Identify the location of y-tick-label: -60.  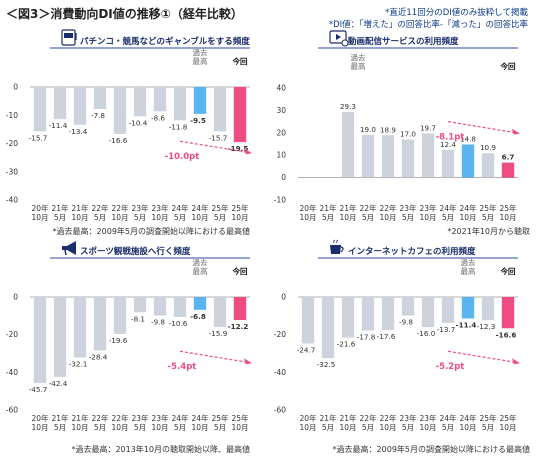
(12, 410).